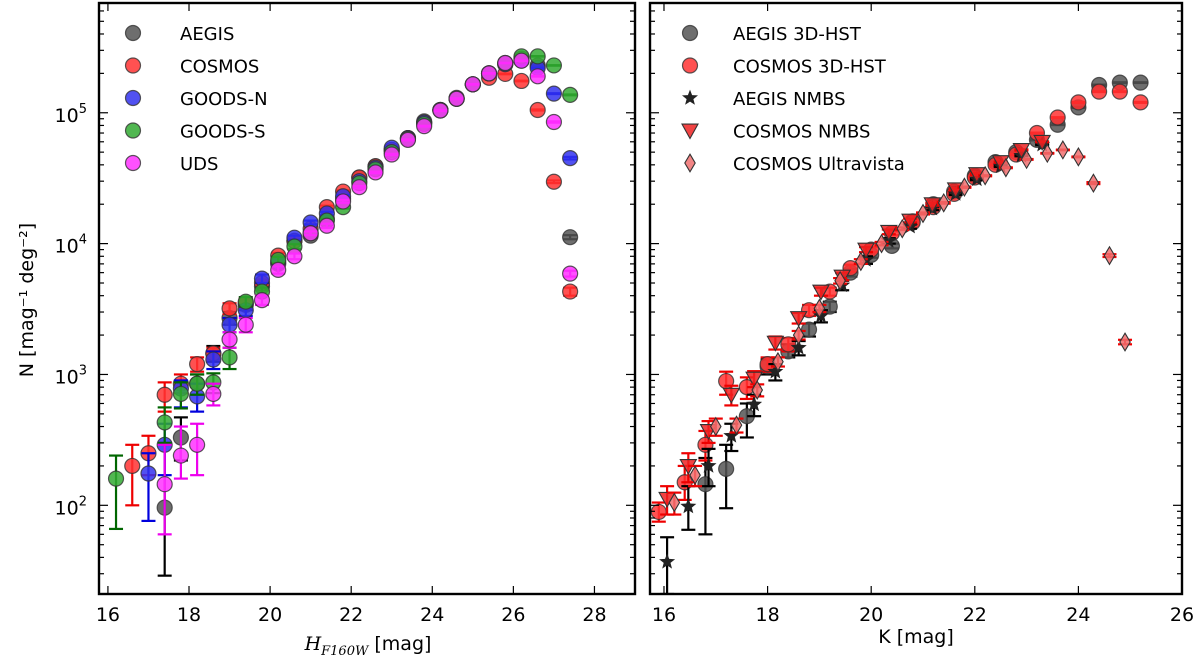  Describe the element at coordinates (133, 130) in the screenshot. I see `legend-marker-goods-s` at that location.